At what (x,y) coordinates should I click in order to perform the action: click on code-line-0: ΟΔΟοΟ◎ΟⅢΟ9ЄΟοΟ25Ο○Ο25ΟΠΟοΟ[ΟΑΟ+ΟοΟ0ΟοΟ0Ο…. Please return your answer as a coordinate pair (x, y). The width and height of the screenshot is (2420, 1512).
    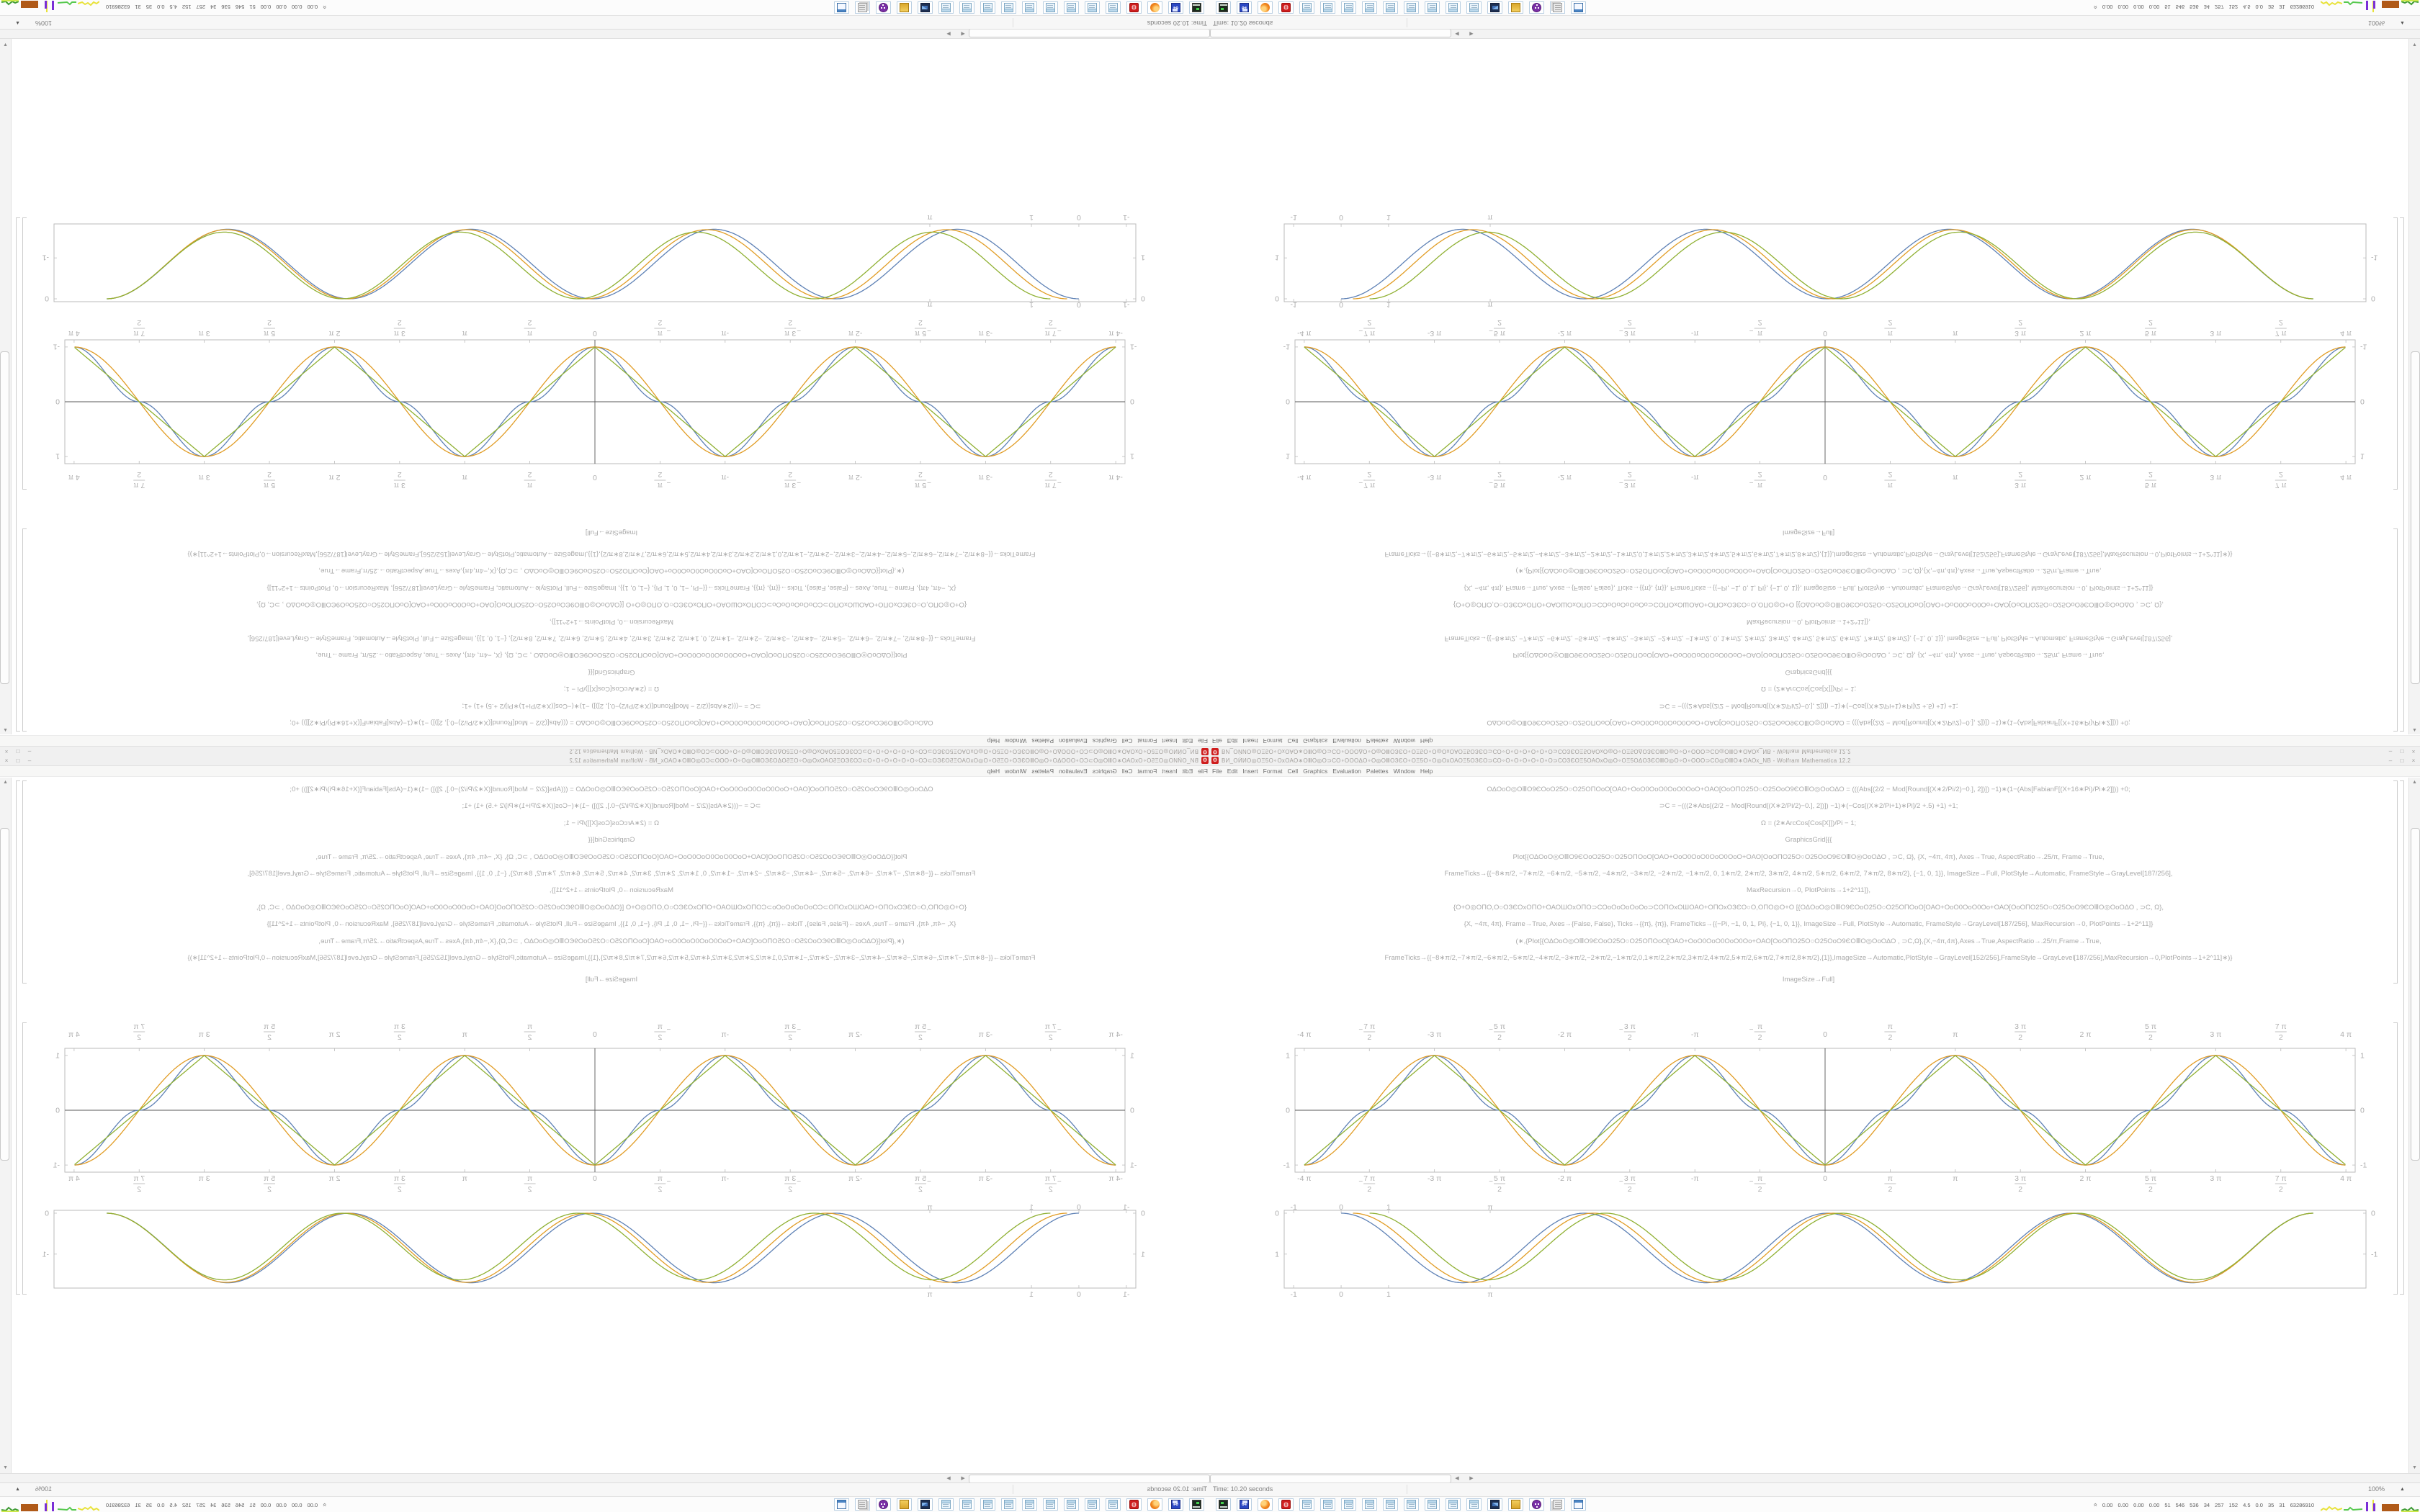
    Looking at the image, I should click on (1808, 722).